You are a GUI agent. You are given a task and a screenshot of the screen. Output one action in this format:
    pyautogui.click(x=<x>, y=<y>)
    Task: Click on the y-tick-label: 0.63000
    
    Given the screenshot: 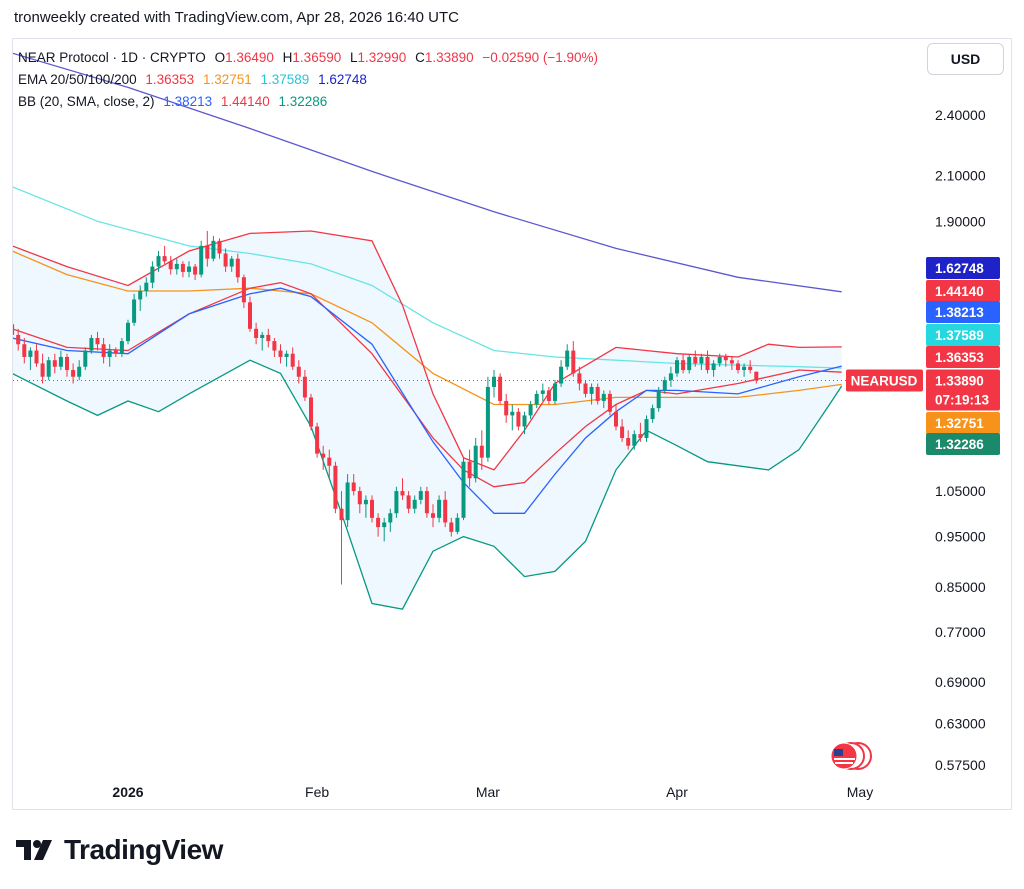 What is the action you would take?
    pyautogui.click(x=960, y=723)
    